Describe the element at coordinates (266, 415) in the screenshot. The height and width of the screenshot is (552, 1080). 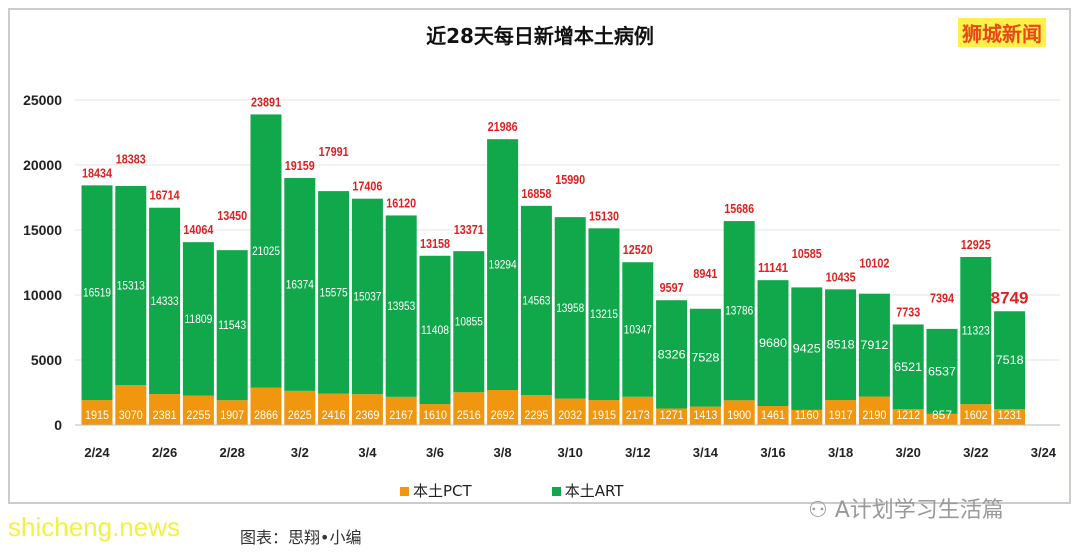
I see `data-label-pct: 2866` at that location.